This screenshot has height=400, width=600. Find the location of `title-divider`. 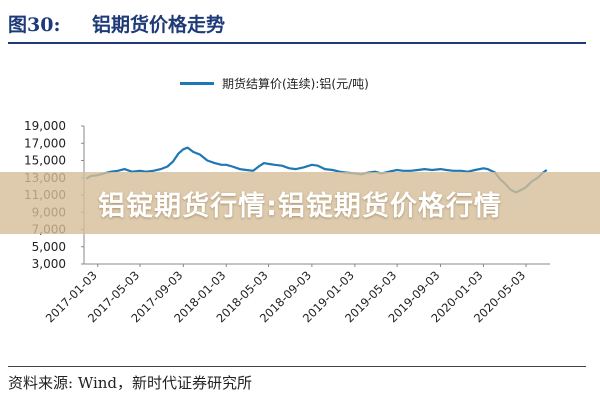

title-divider is located at coordinates (297, 43).